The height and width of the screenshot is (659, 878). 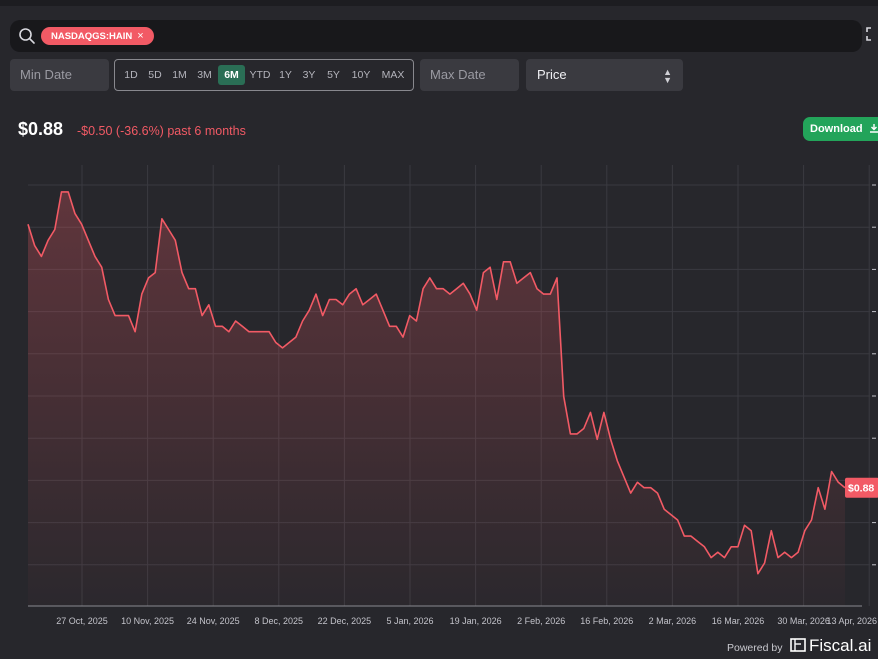 I want to click on range-selector: 1D 5D 1M 3M 6M YTD 1Y 3Y 5Y 10Y MAX, so click(x=264, y=75).